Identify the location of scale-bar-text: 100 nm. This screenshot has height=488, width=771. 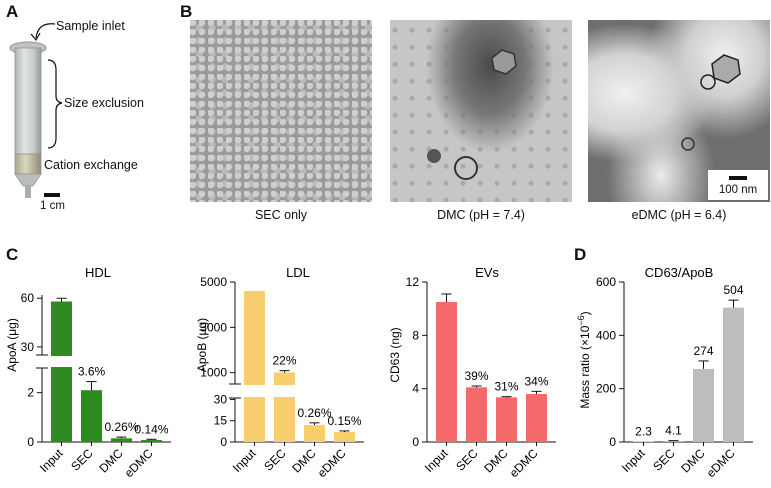
(738, 190).